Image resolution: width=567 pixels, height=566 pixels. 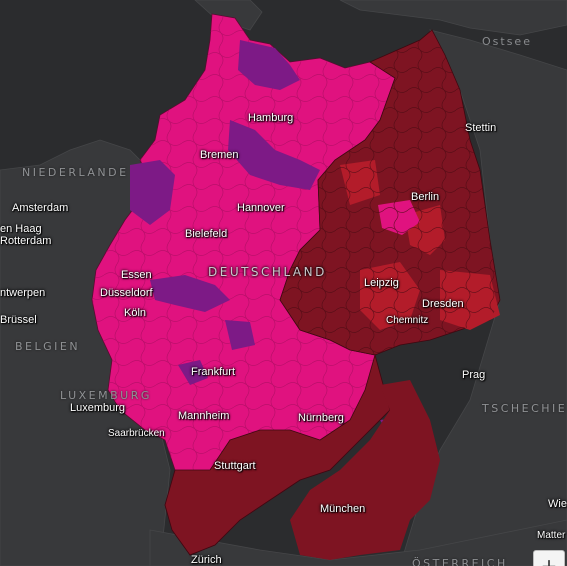 What do you see at coordinates (193, 372) in the screenshot?
I see `region-purple-frankfurt` at bounding box center [193, 372].